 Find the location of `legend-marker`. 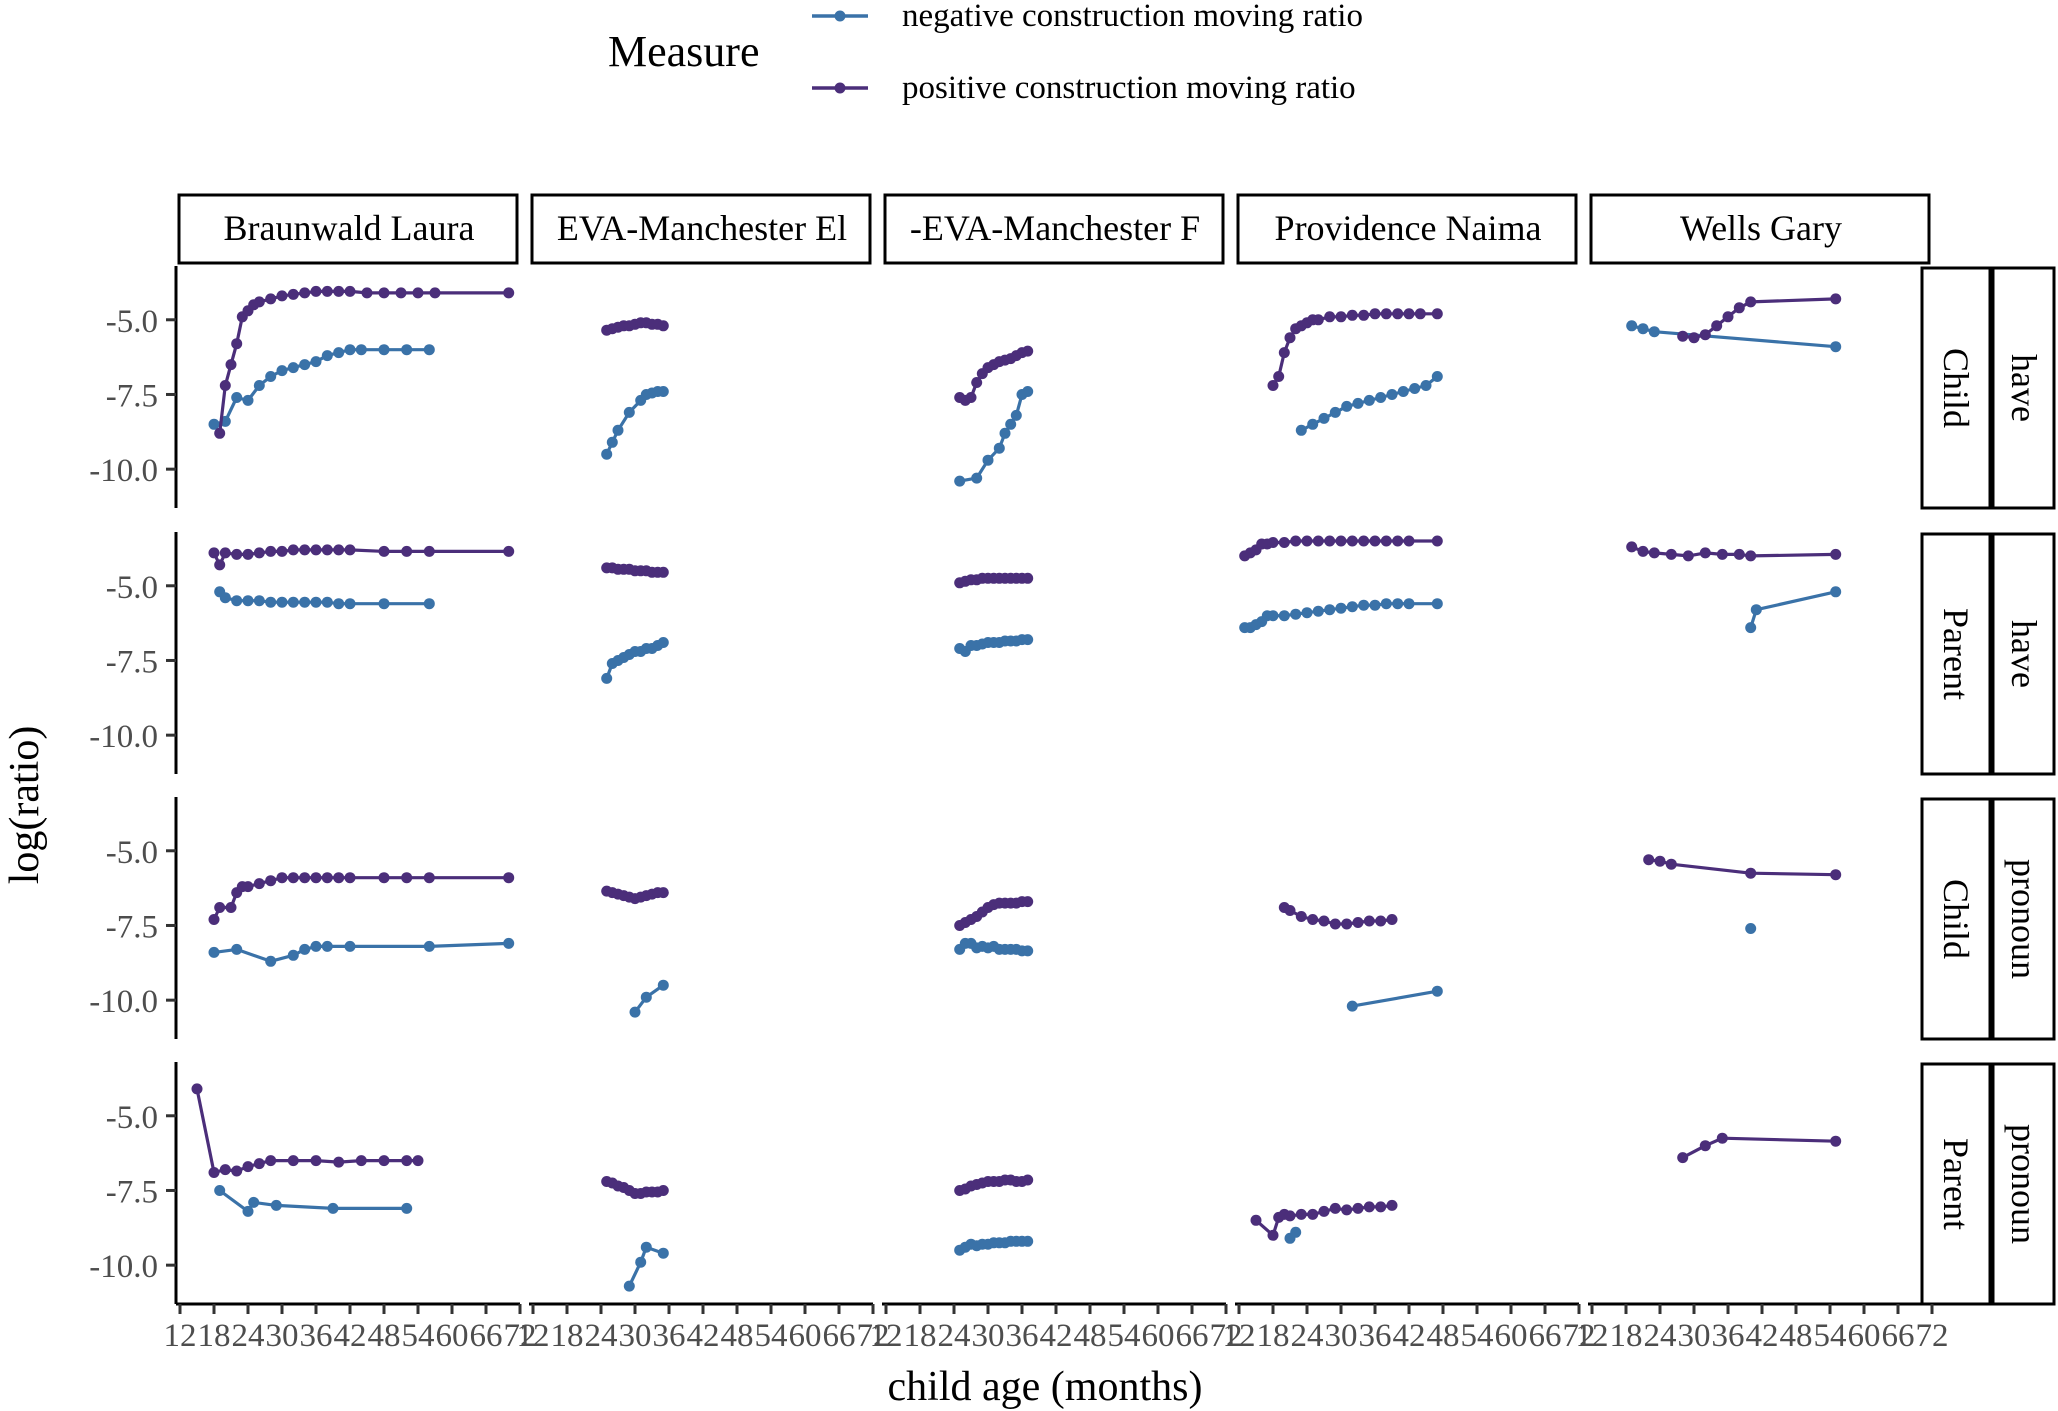

legend-marker is located at coordinates (840, 88).